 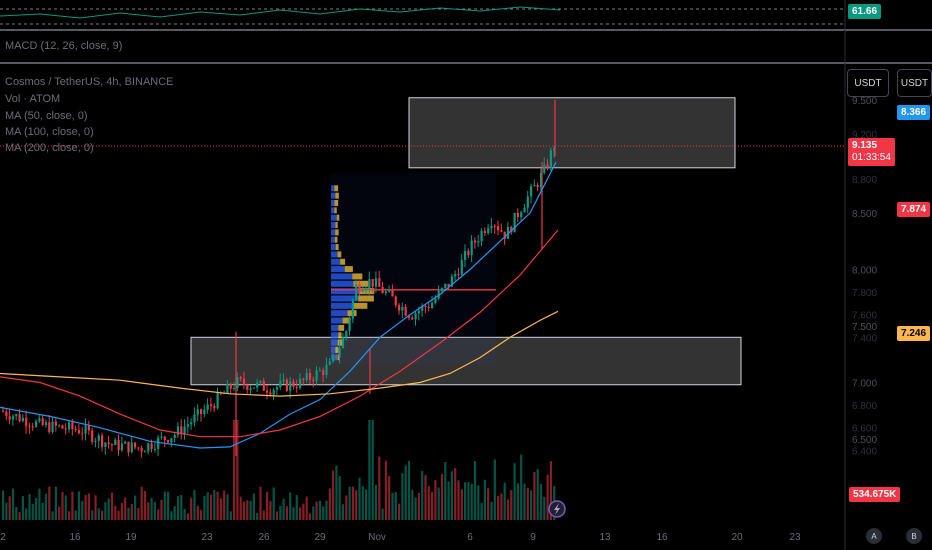 I want to click on ma100-legend: MA (100, close, 0), so click(x=49, y=132).